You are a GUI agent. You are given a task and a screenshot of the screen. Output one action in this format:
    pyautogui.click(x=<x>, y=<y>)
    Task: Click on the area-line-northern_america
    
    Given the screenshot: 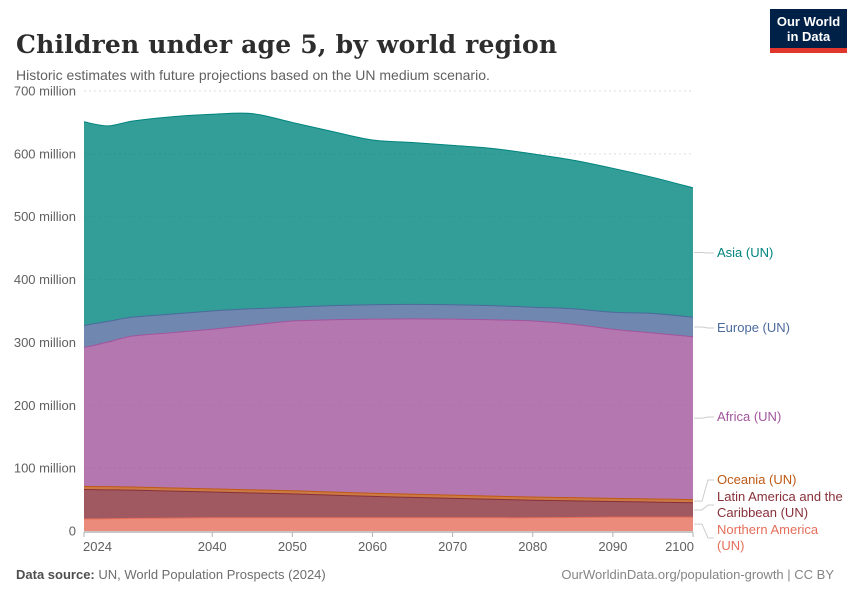 What is the action you would take?
    pyautogui.click(x=388, y=518)
    